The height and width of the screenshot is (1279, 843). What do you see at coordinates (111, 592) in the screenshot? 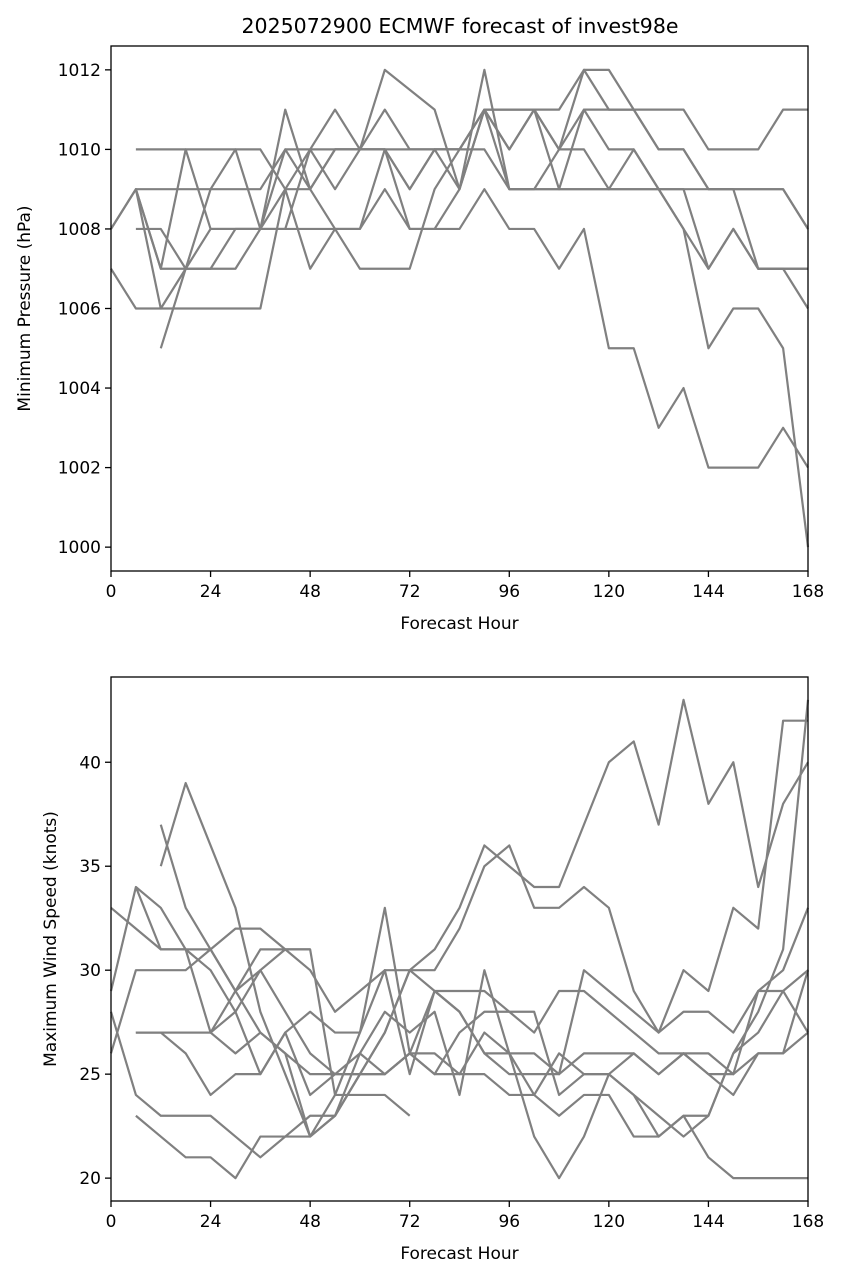
I see `pressure-x-tick-label: 0` at bounding box center [111, 592].